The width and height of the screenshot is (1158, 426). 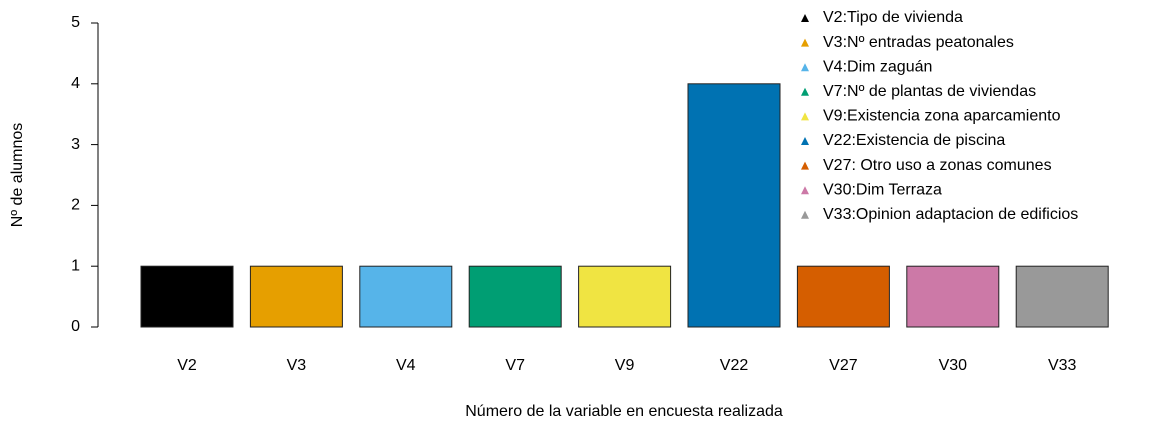 I want to click on x-tick-label: V2, so click(x=187, y=365).